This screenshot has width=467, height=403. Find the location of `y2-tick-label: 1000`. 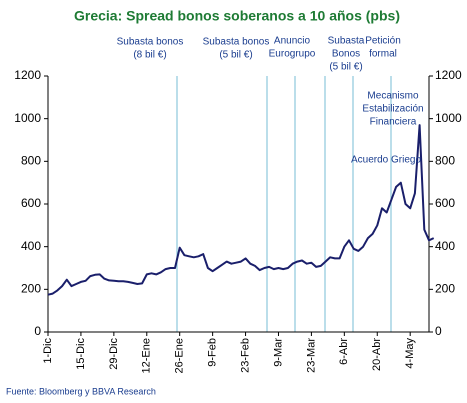

y2-tick-label: 1000 is located at coordinates (448, 118).